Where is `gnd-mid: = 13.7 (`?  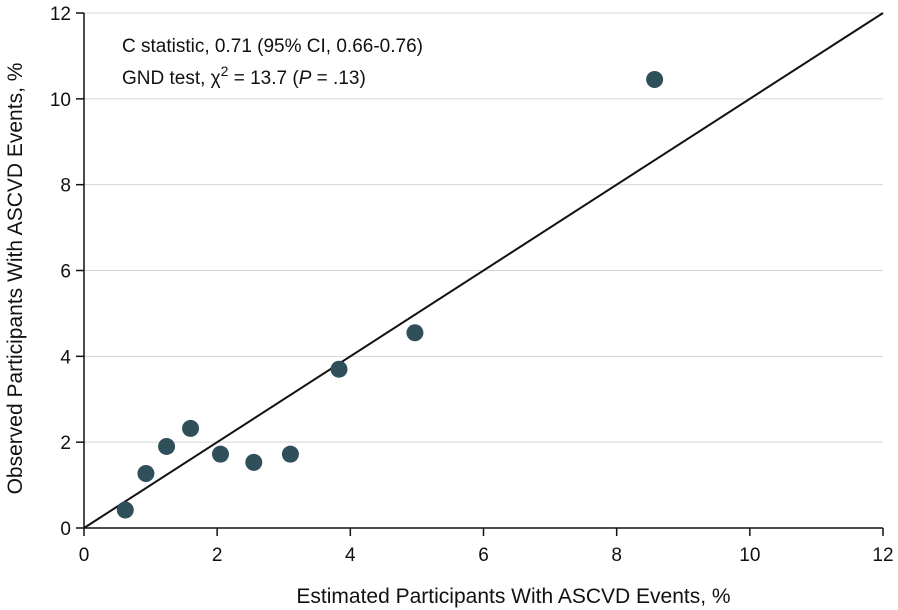
gnd-mid: = 13.7 ( is located at coordinates (263, 78).